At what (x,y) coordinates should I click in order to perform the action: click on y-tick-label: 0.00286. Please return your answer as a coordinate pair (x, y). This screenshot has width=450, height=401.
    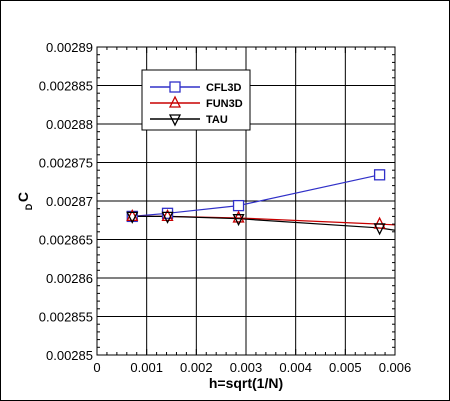
    Looking at the image, I should click on (69, 278).